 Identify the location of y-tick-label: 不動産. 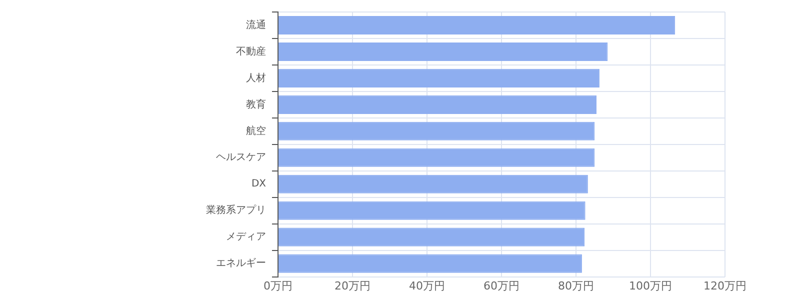
(251, 51).